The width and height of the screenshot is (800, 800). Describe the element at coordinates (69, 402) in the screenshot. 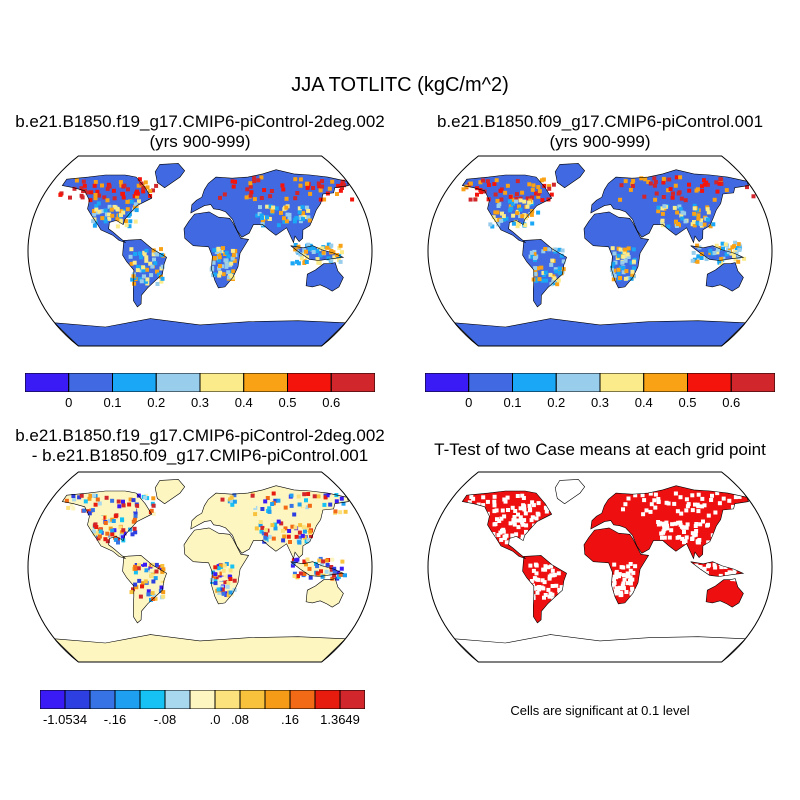

I see `colorbar-case1-tick-label: 0` at that location.